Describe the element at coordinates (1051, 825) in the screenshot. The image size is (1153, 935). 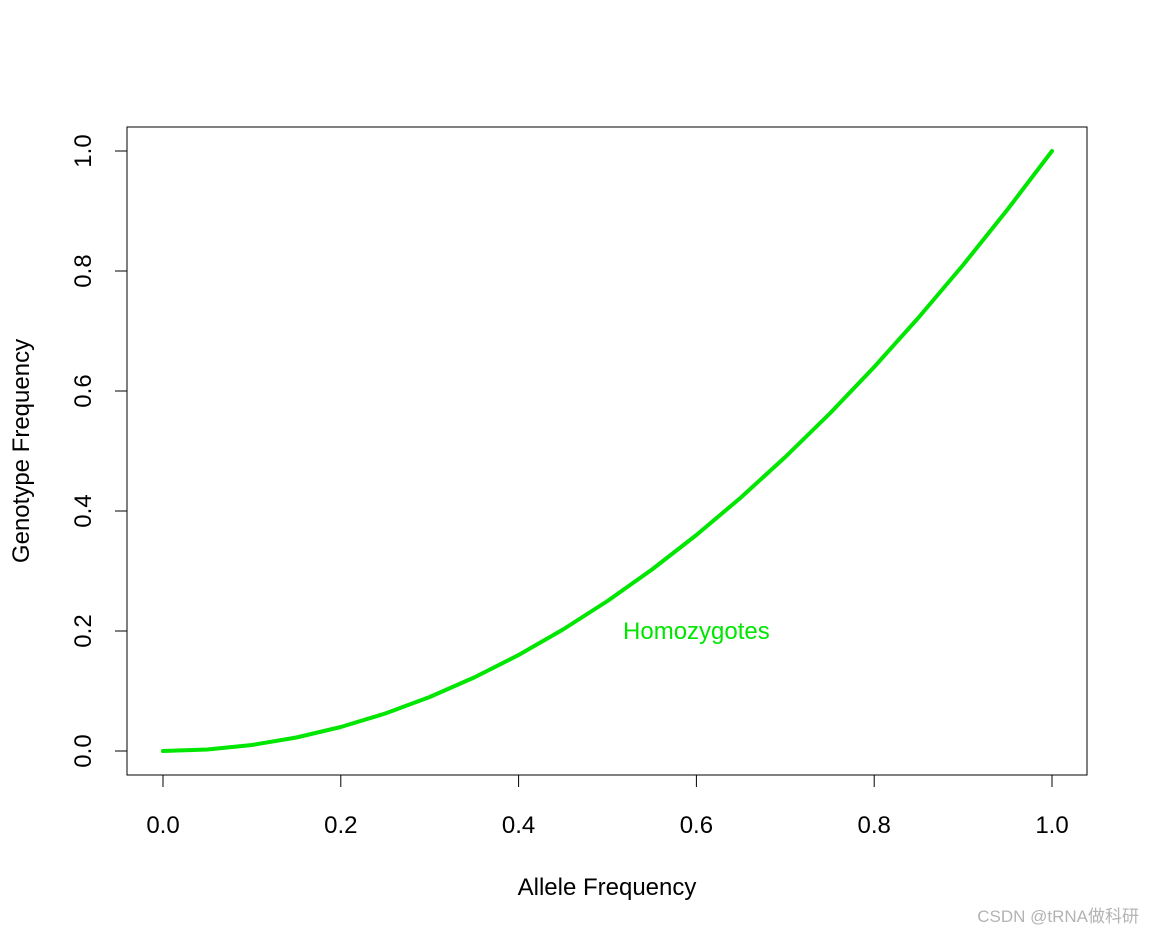
I see `x-tick-label: 1.0` at that location.